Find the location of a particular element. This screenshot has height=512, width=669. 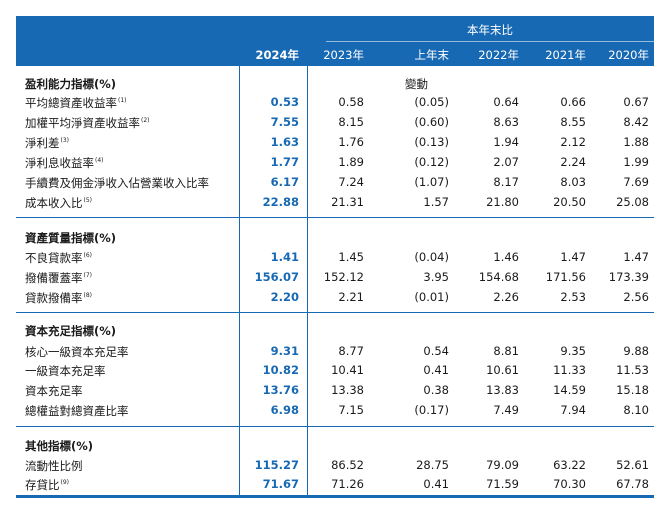

footnote-marker: (9) is located at coordinates (65, 483).